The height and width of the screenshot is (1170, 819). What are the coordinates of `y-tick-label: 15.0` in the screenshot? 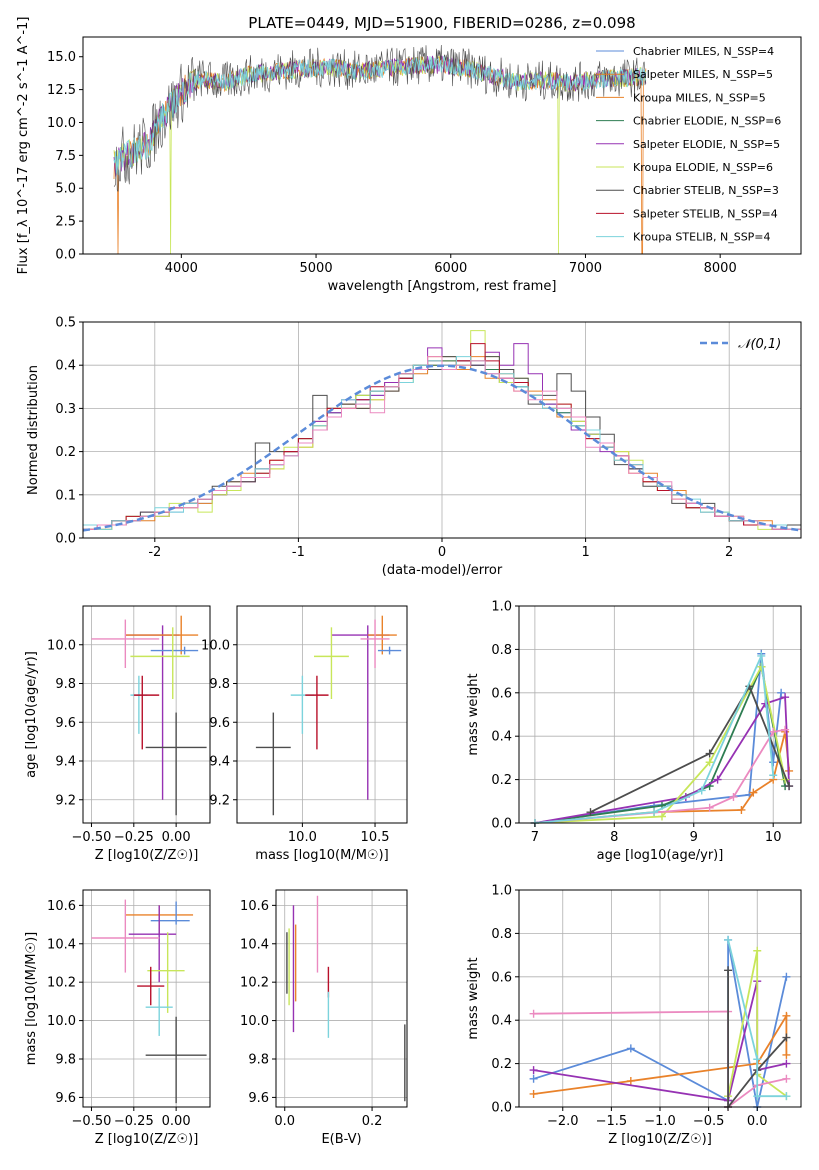 It's located at (61, 57).